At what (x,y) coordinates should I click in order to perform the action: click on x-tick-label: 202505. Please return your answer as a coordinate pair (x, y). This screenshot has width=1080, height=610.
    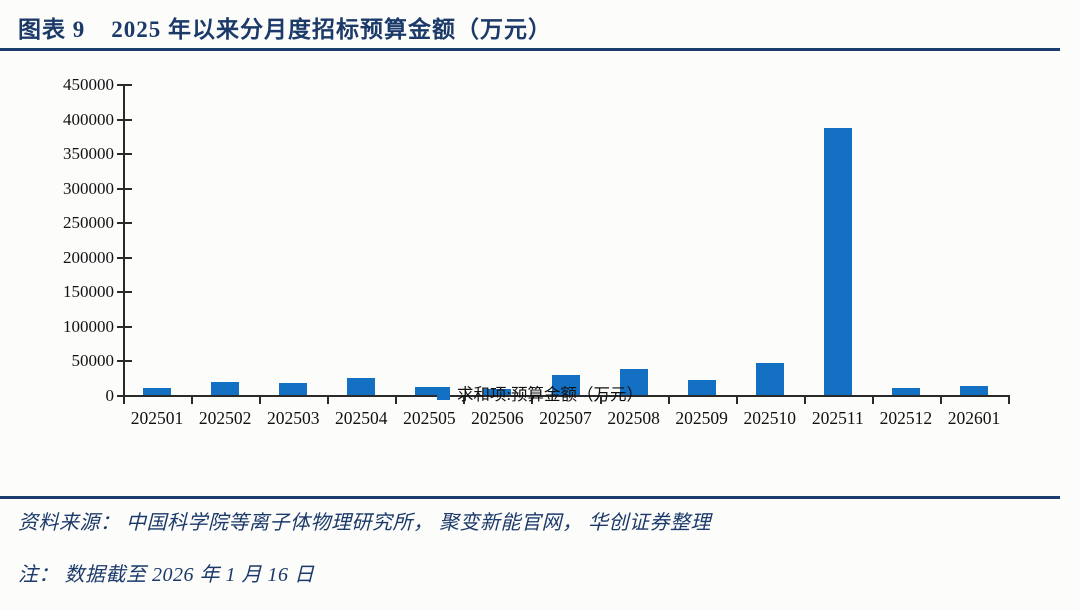
    Looking at the image, I should click on (429, 418).